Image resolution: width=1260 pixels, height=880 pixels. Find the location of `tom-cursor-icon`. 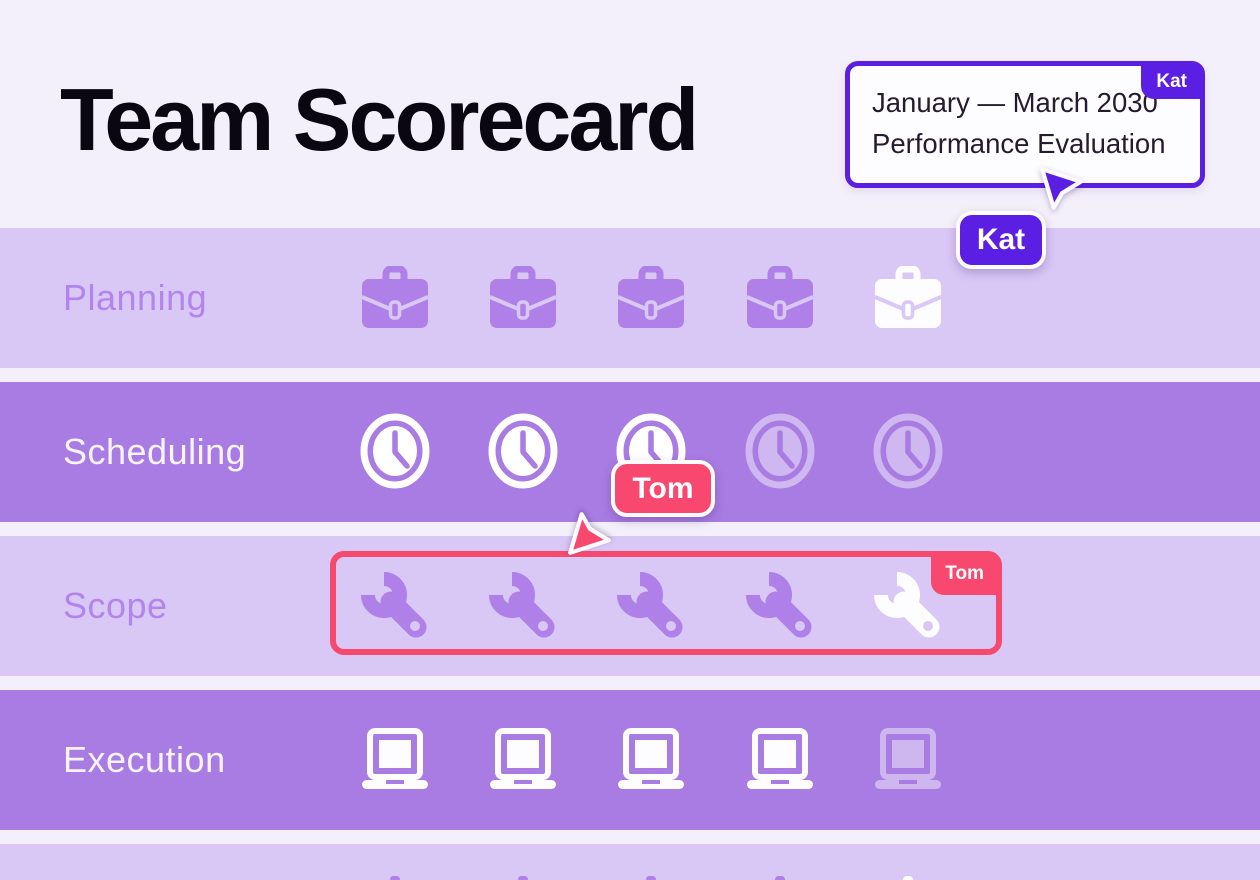

tom-cursor-icon is located at coordinates (589, 533).